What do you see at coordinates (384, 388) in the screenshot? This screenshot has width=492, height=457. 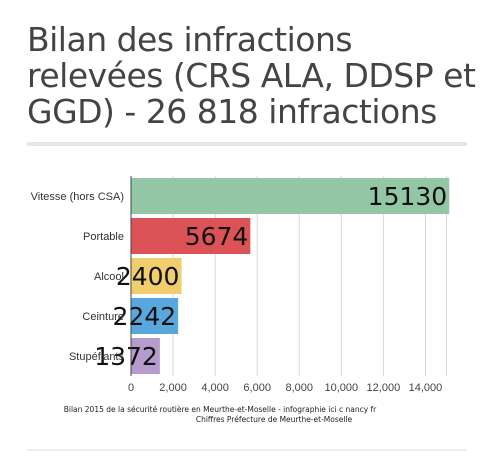 I see `x-tick-label: 12,000` at bounding box center [384, 388].